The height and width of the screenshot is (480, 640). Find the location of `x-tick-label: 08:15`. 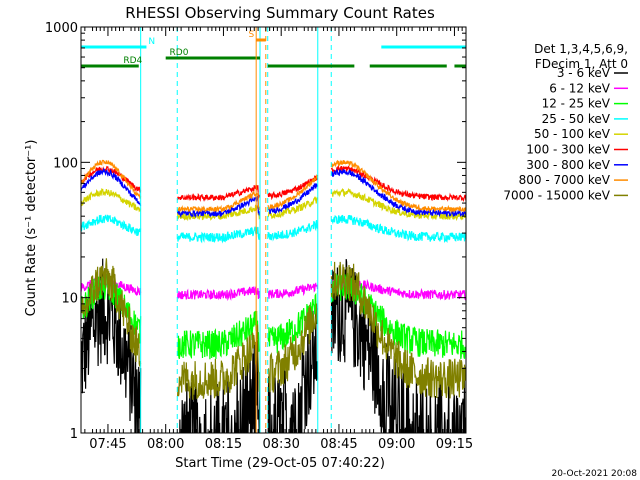

x-tick-label: 08:15 is located at coordinates (223, 444).